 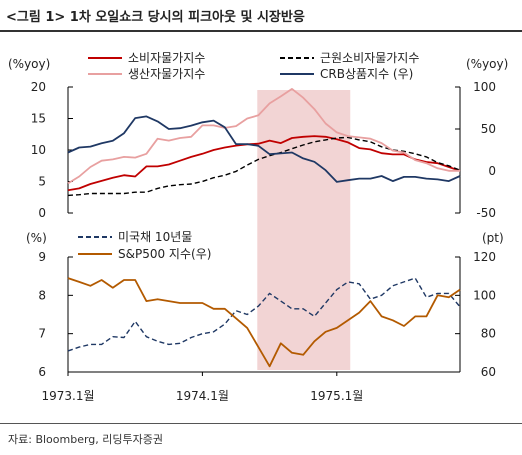 I want to click on right-tick-label: 120, so click(x=484, y=257).